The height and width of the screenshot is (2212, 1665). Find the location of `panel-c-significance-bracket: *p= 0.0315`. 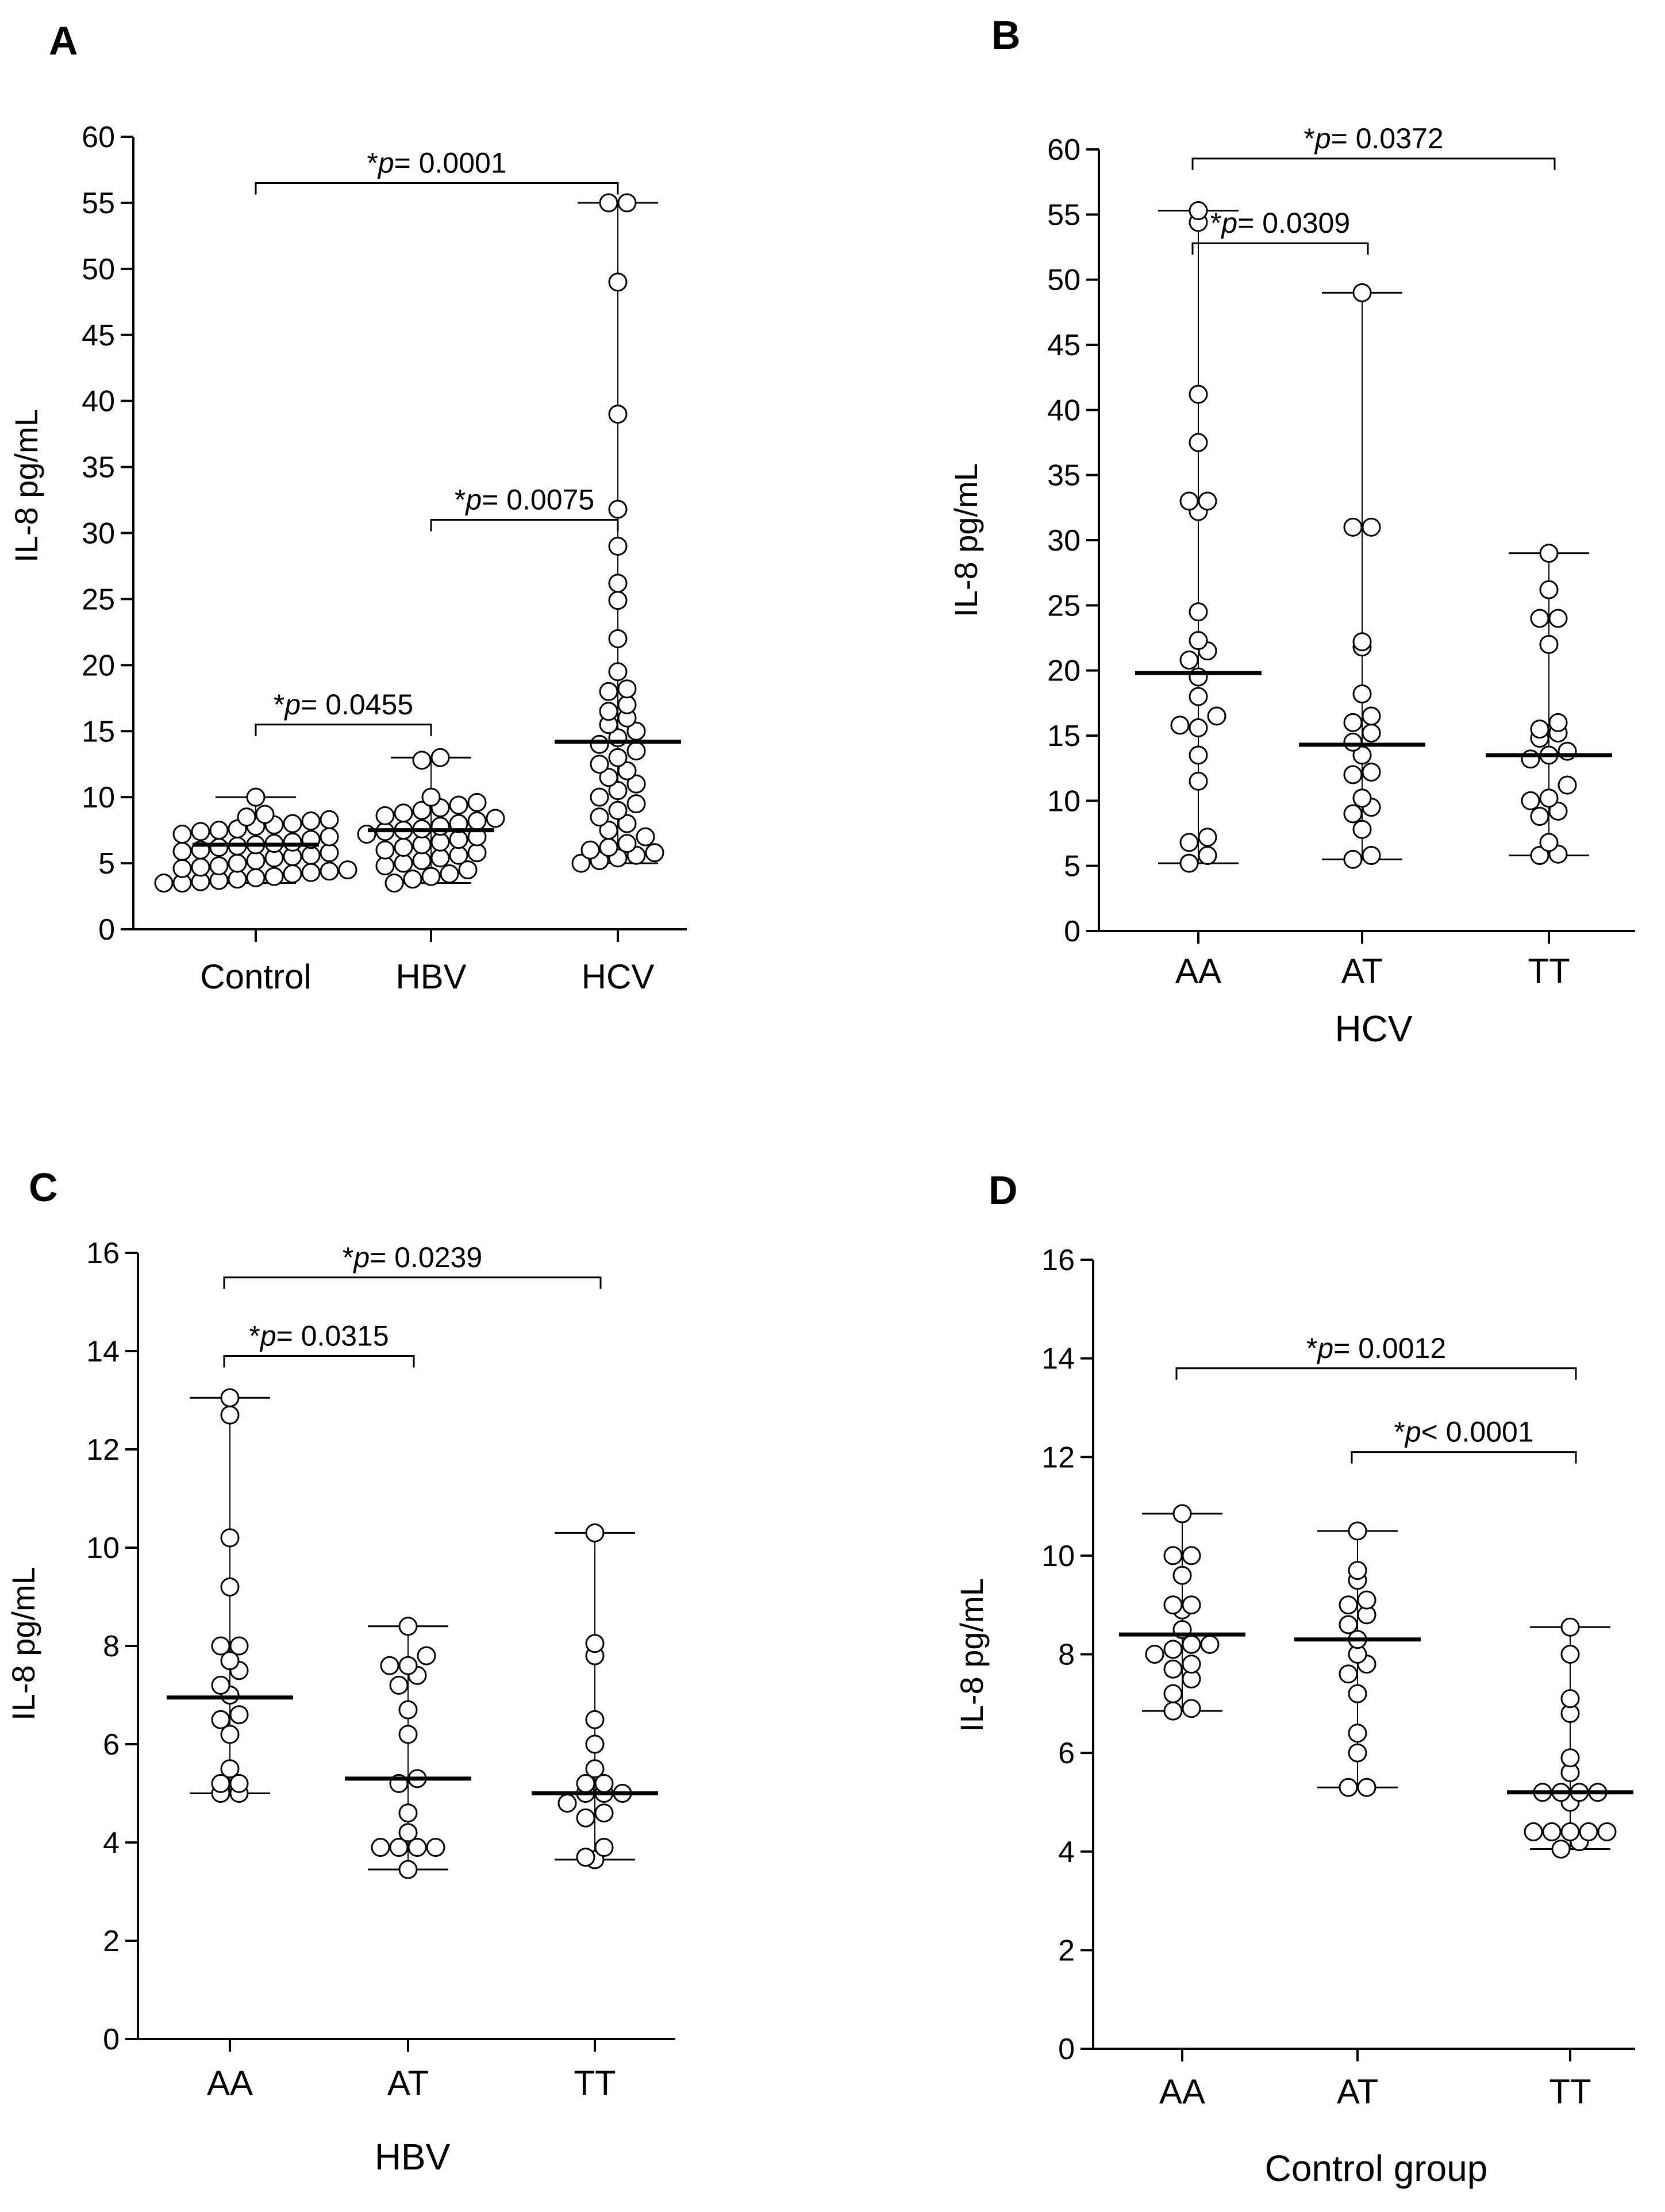

panel-c-significance-bracket: *p= 0.0315 is located at coordinates (319, 1344).